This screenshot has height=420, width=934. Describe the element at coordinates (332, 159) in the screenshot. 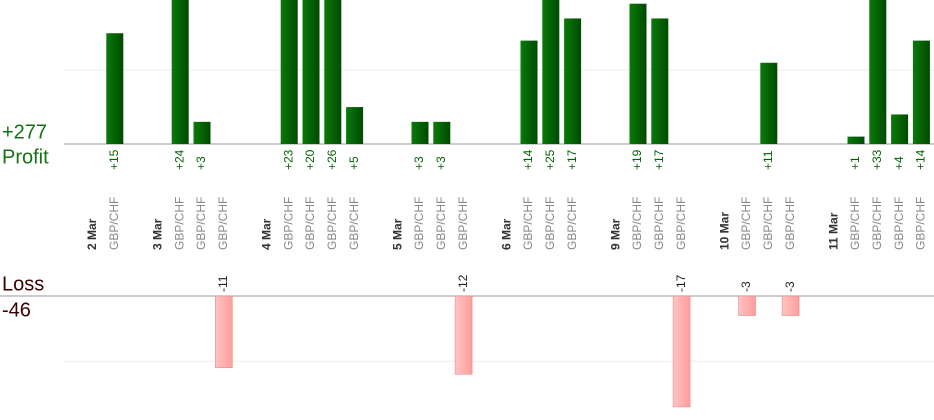

I see `profit-value-label: +26` at that location.